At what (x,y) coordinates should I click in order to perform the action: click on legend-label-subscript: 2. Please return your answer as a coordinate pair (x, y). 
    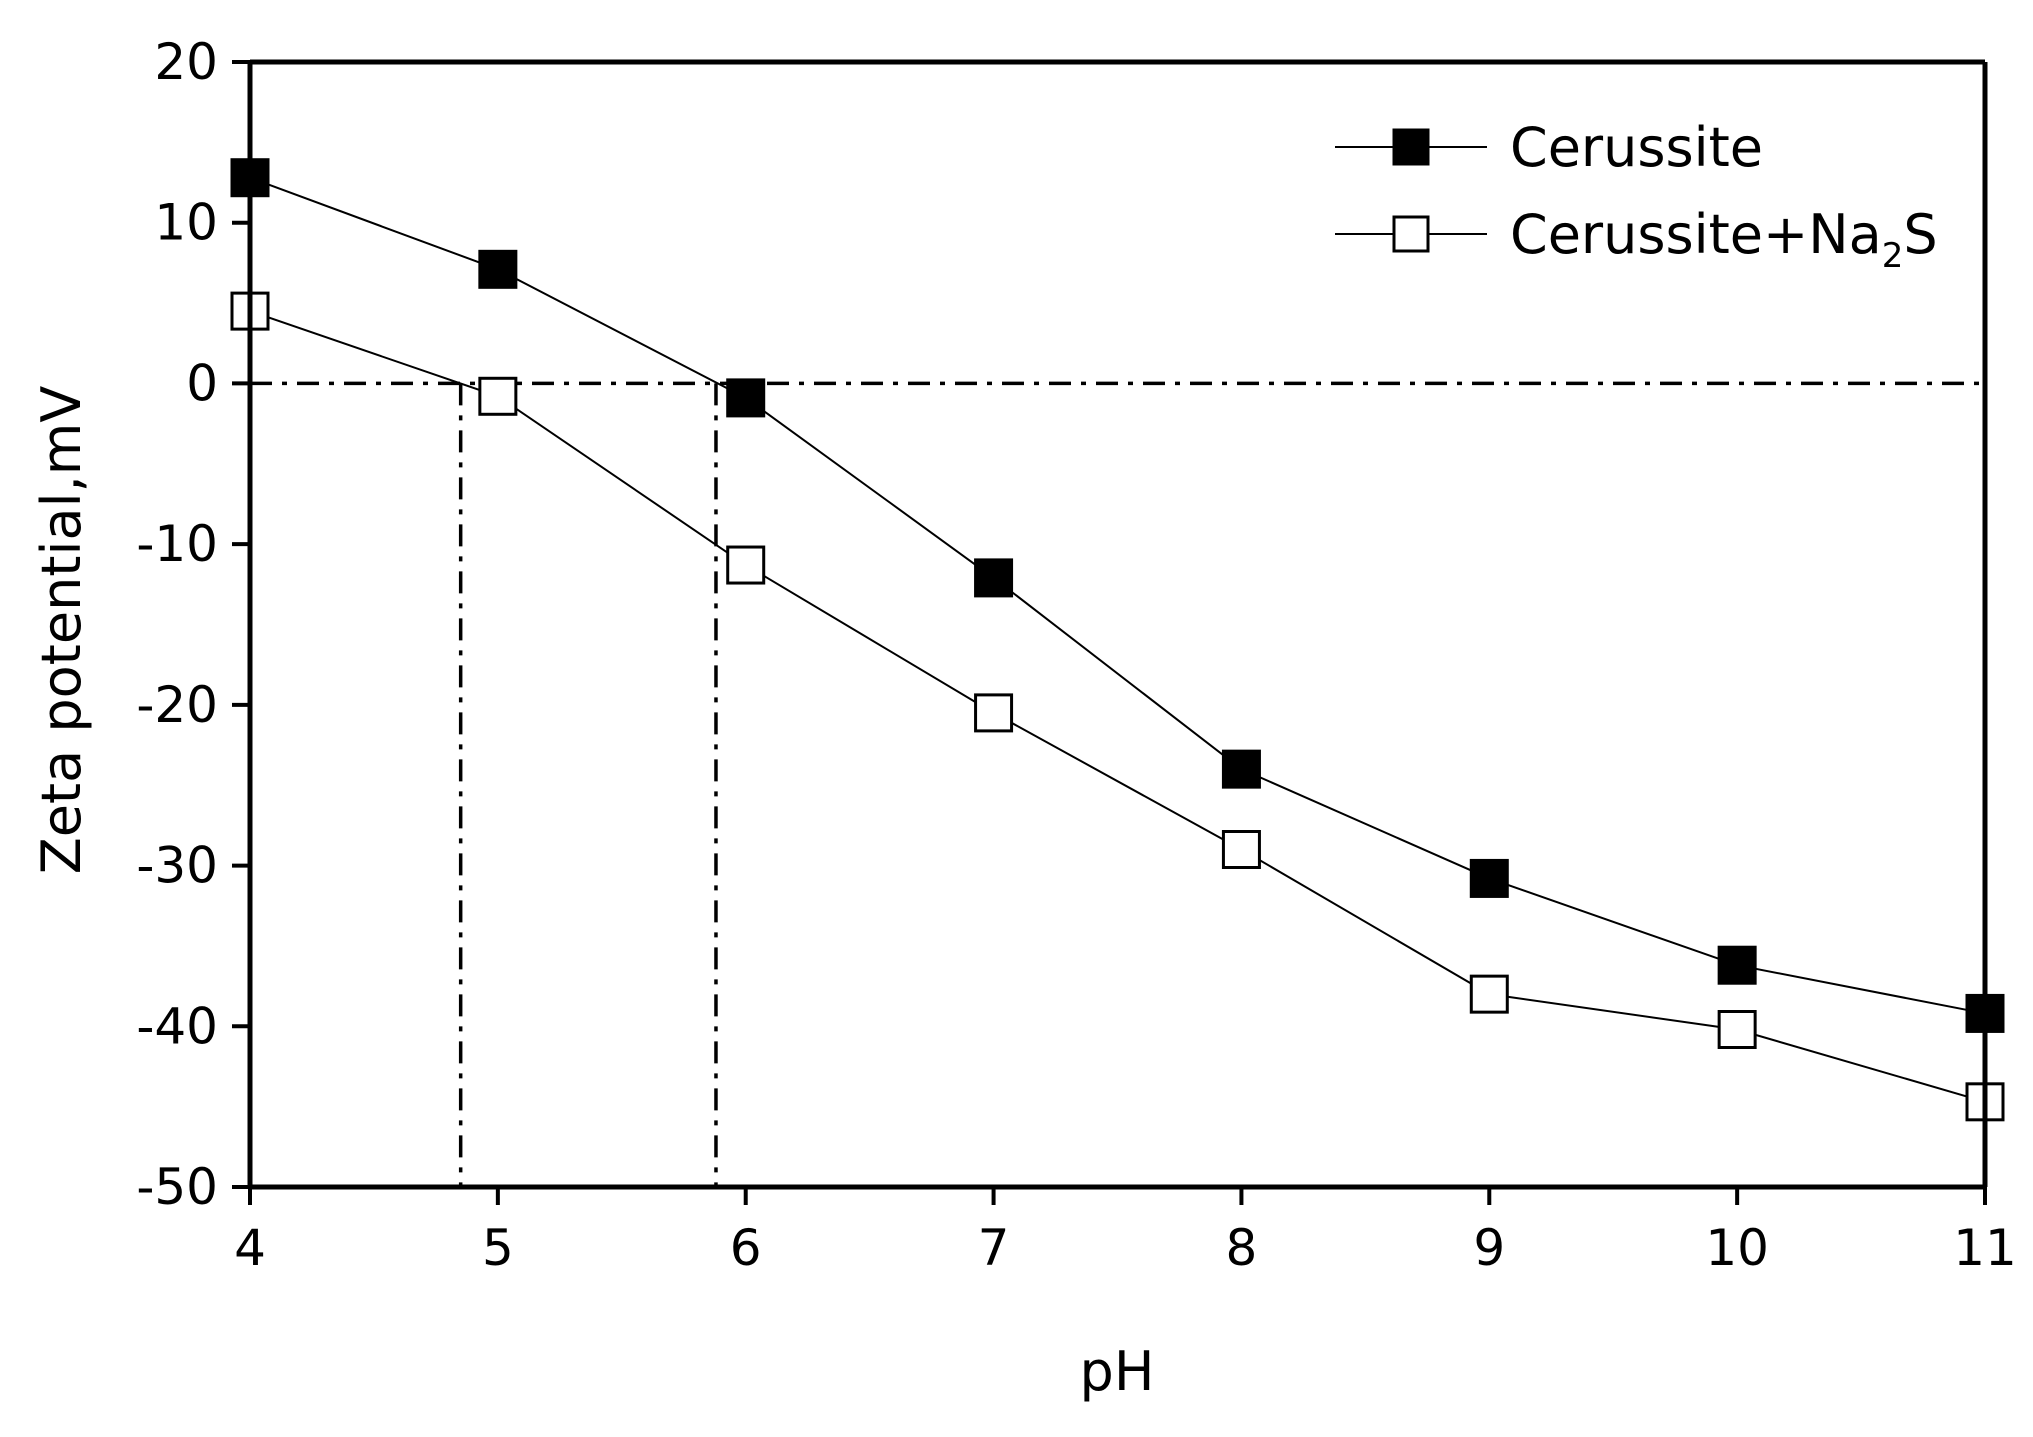
    Looking at the image, I should click on (1893, 256).